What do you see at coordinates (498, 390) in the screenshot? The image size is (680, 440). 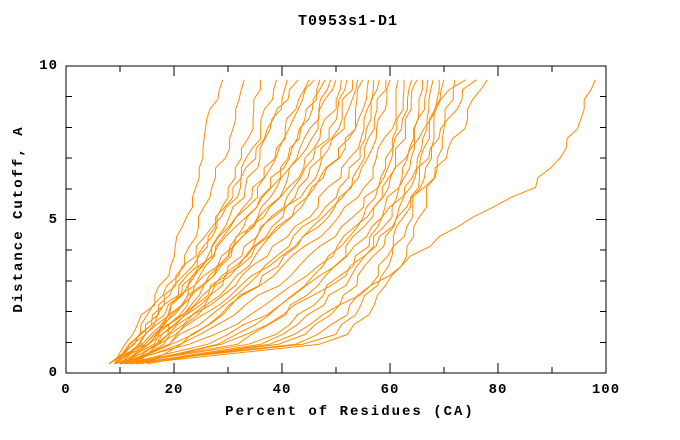 I see `x-tick-label-80: 80` at bounding box center [498, 390].